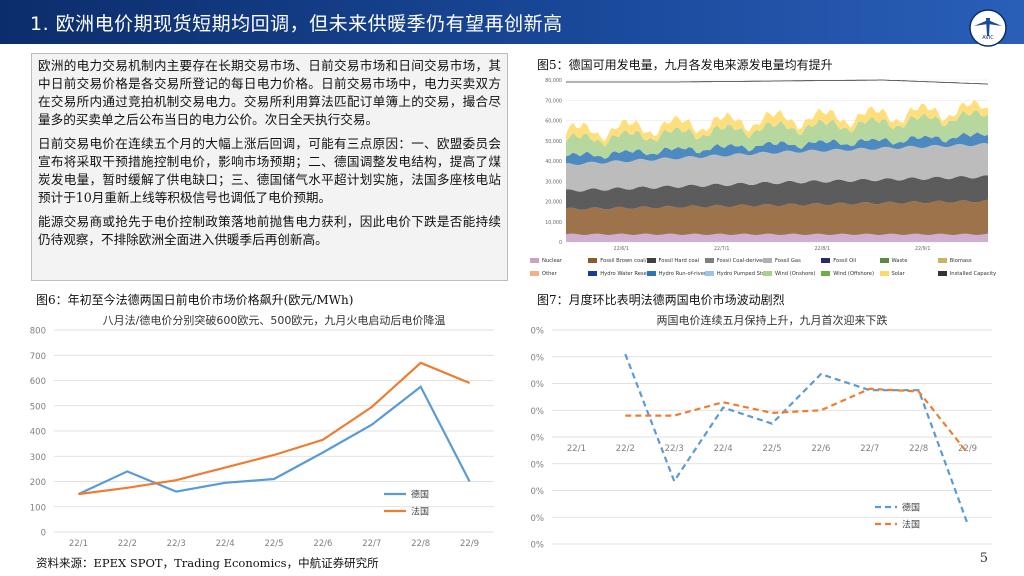 The width and height of the screenshot is (1024, 576). I want to click on fig5-y-tick: 70,000, so click(553, 101).